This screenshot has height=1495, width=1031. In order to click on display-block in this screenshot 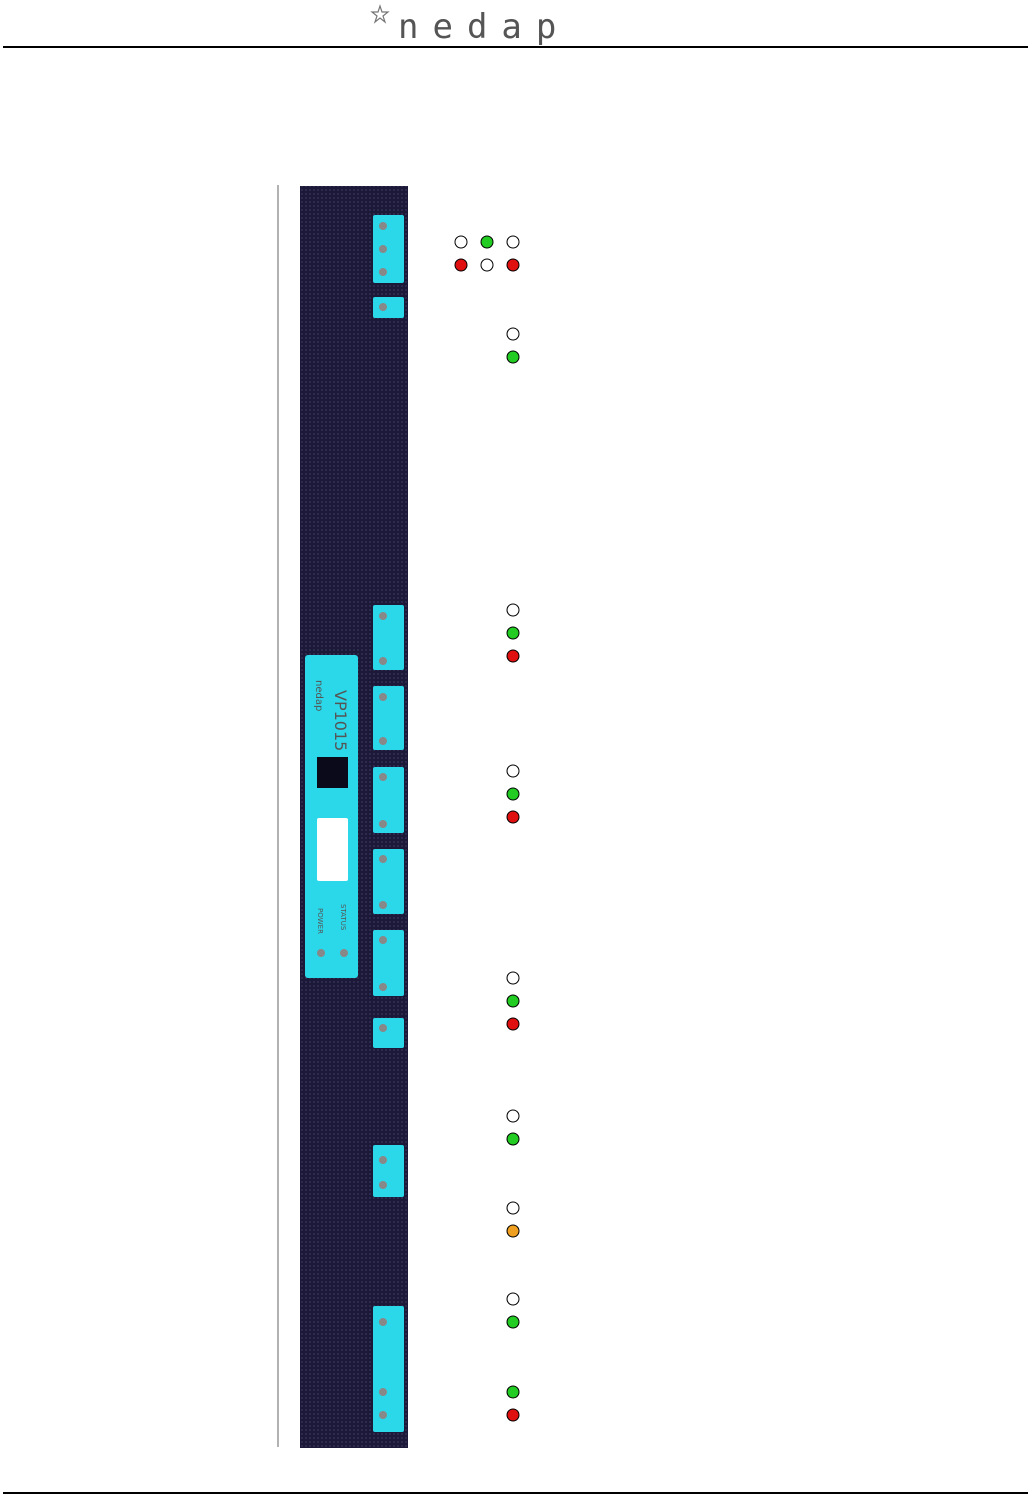, I will do `click(331, 816)`.